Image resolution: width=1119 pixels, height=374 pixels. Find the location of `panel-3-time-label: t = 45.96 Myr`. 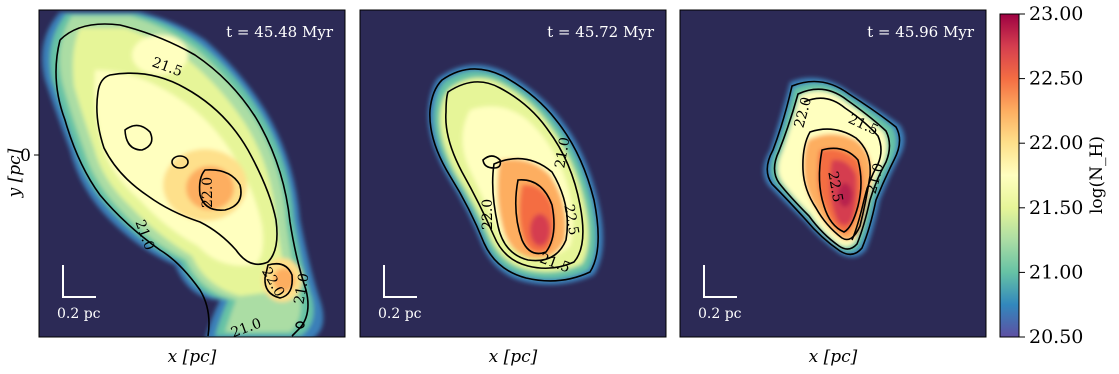

panel-3-time-label: t = 45.96 Myr is located at coordinates (921, 32).